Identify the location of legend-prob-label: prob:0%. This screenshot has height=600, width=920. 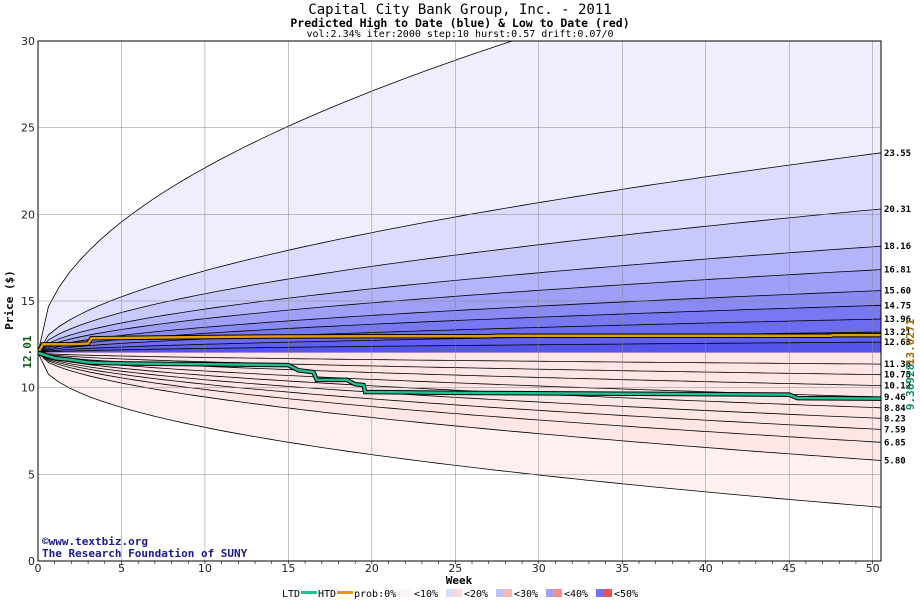
(375, 594).